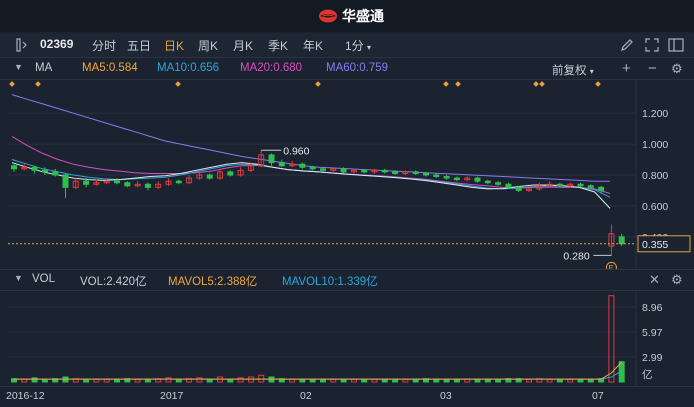 The image size is (694, 407). I want to click on lips-logo-icon, so click(328, 16).